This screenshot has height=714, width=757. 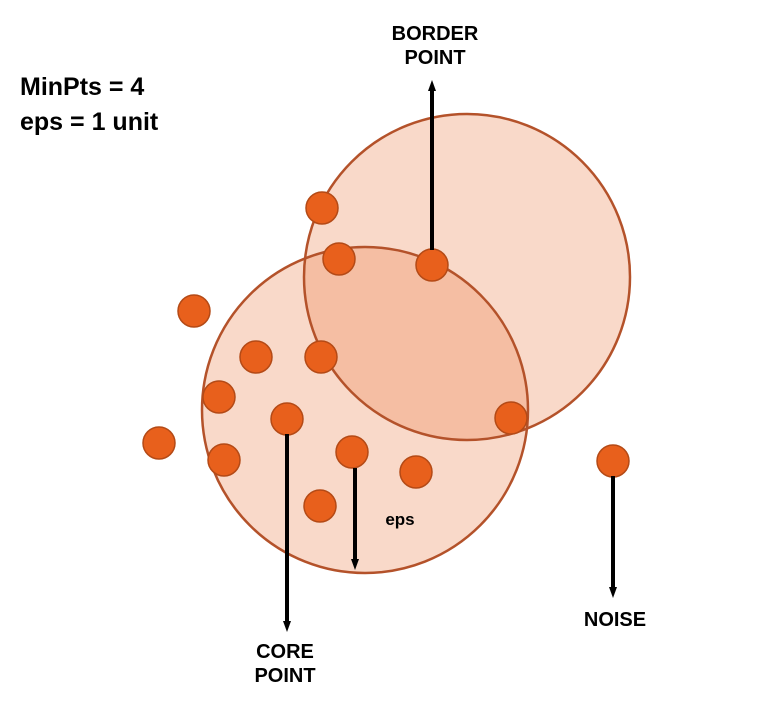 I want to click on core-point-arrow, so click(x=287, y=533).